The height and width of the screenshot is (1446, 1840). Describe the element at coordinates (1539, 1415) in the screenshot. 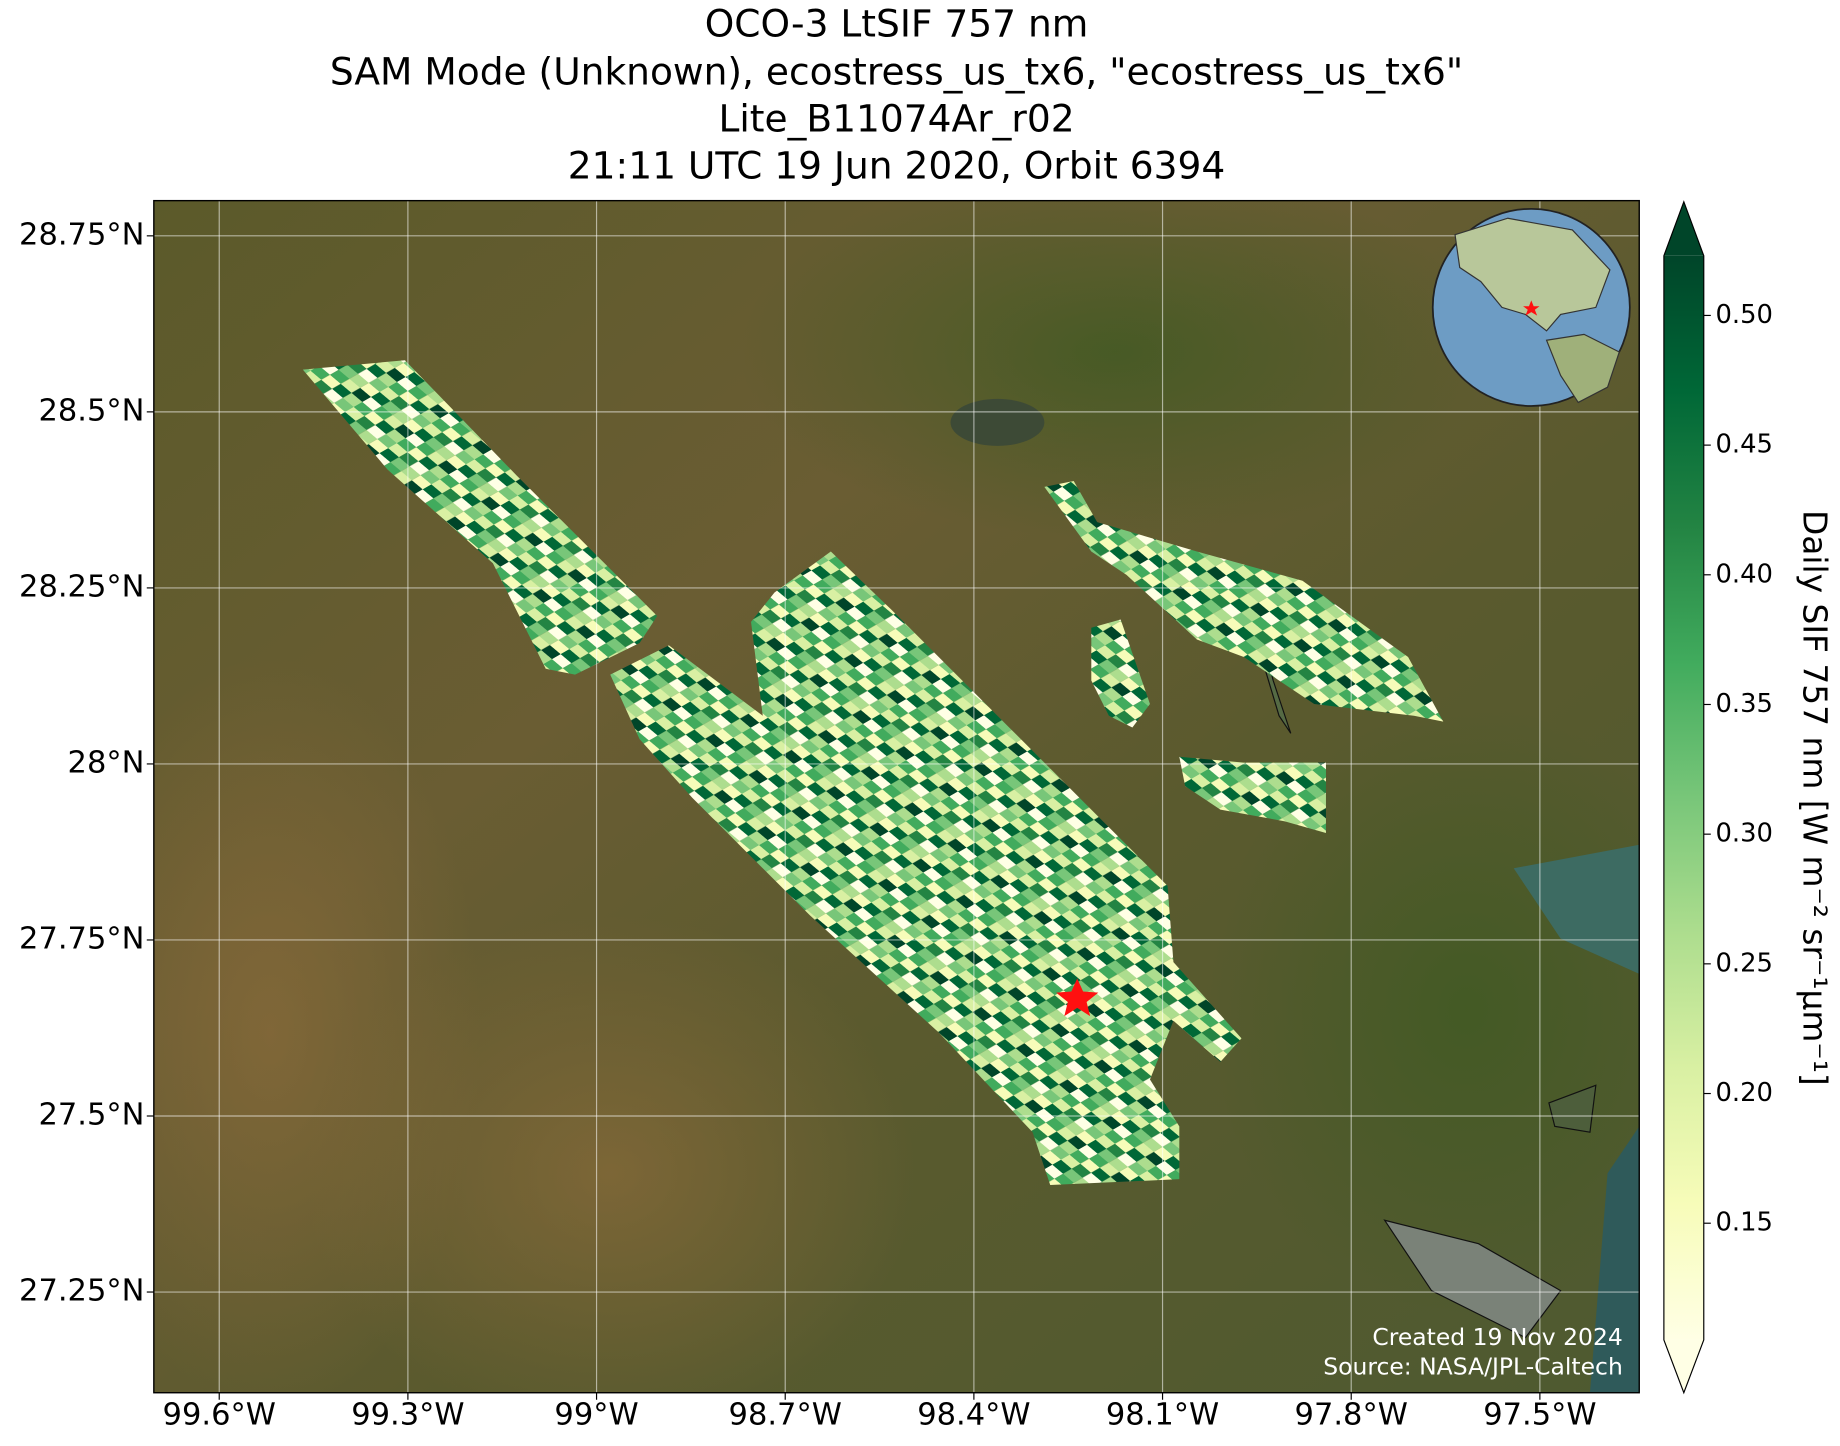

I see `x-tick-label: 97.5°W` at that location.